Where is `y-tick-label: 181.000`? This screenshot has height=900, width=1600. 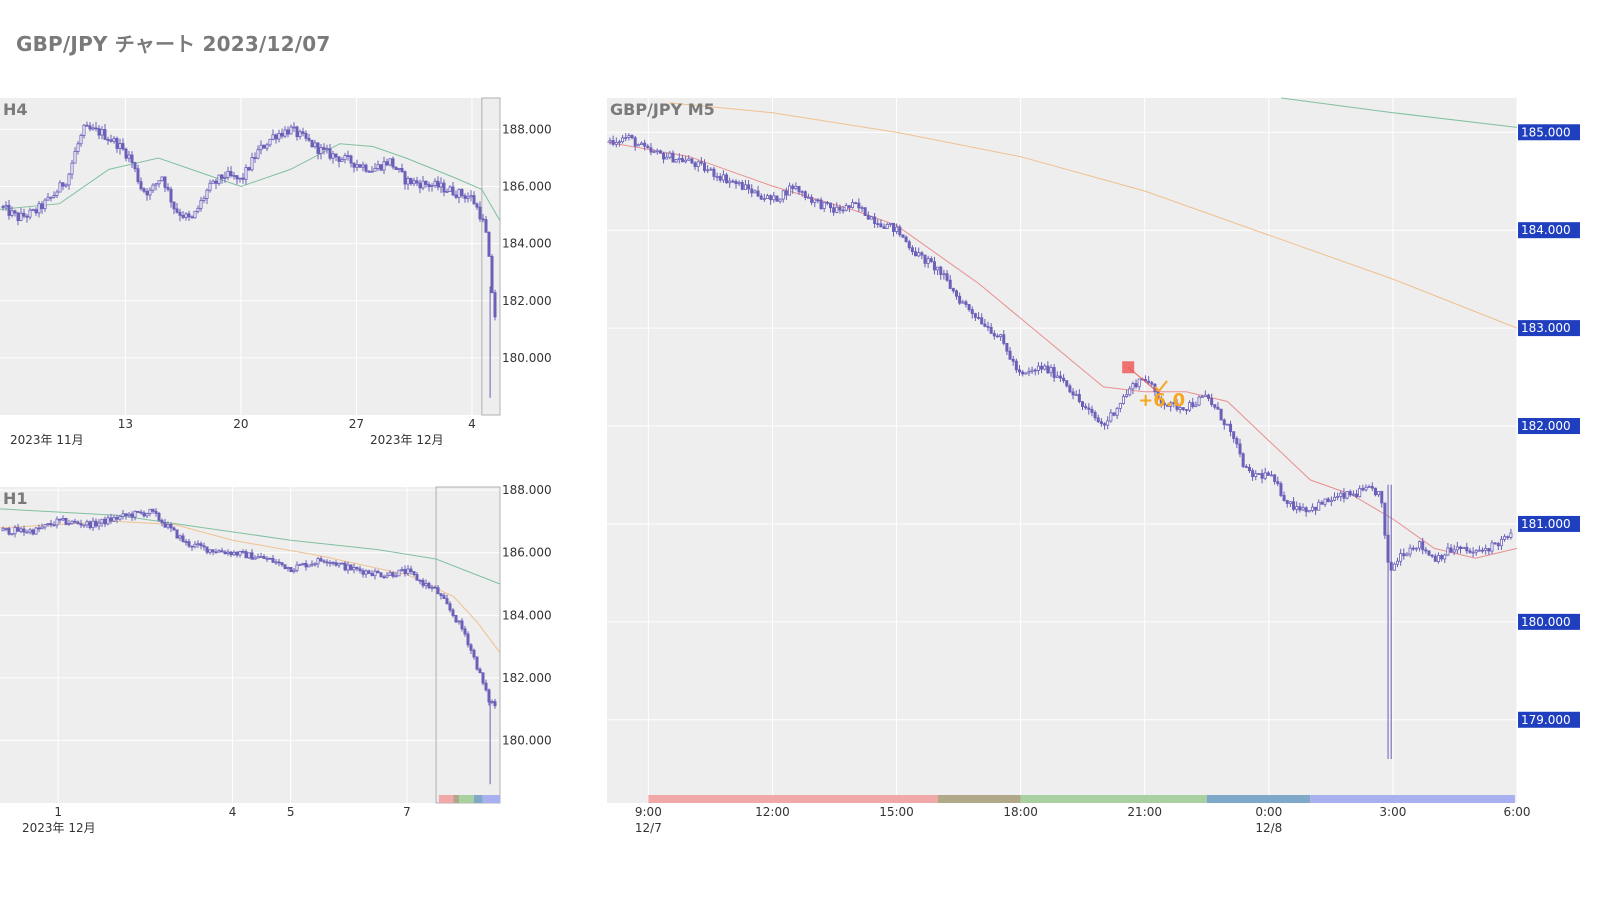 y-tick-label: 181.000 is located at coordinates (1546, 524).